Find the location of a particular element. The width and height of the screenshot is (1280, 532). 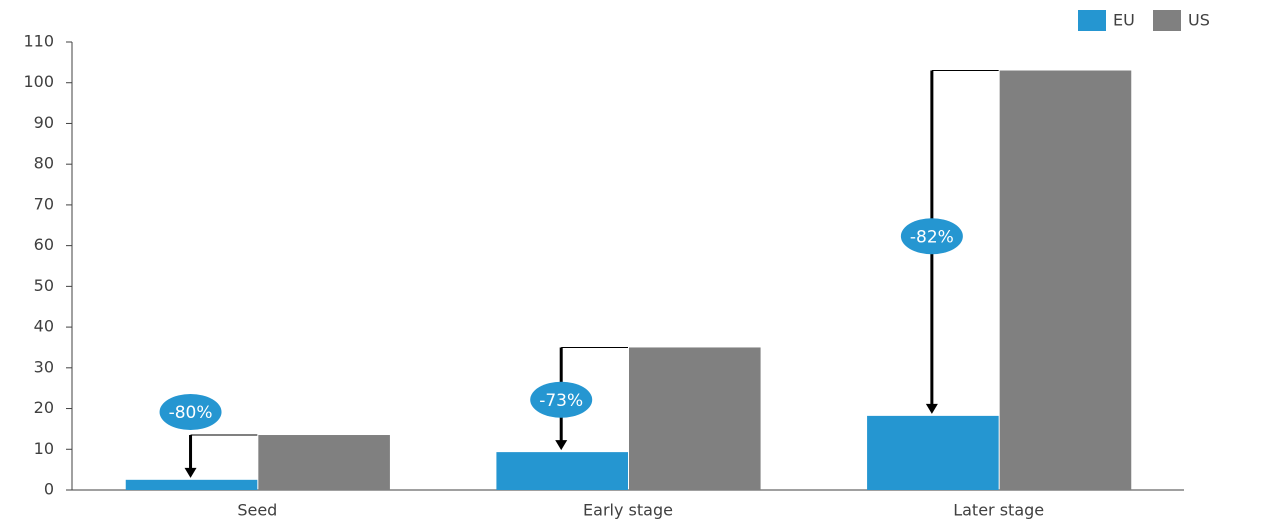

y-tick-label: 110 is located at coordinates (38, 41).